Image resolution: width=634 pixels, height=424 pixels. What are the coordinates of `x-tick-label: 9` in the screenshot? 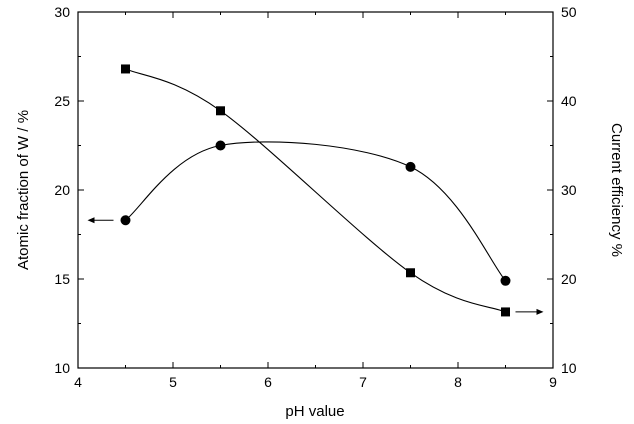 It's located at (553, 382).